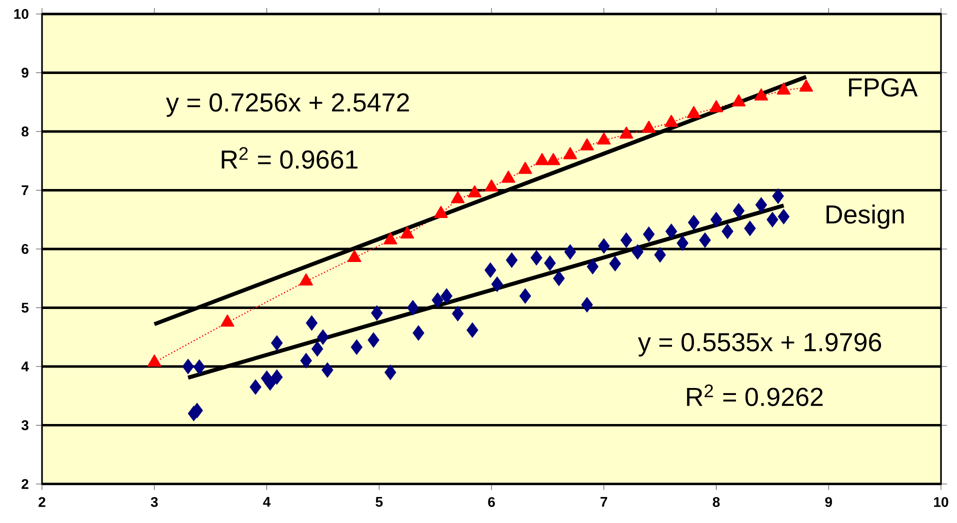  What do you see at coordinates (25, 131) in the screenshot?
I see `y-tick-label: 8` at bounding box center [25, 131].